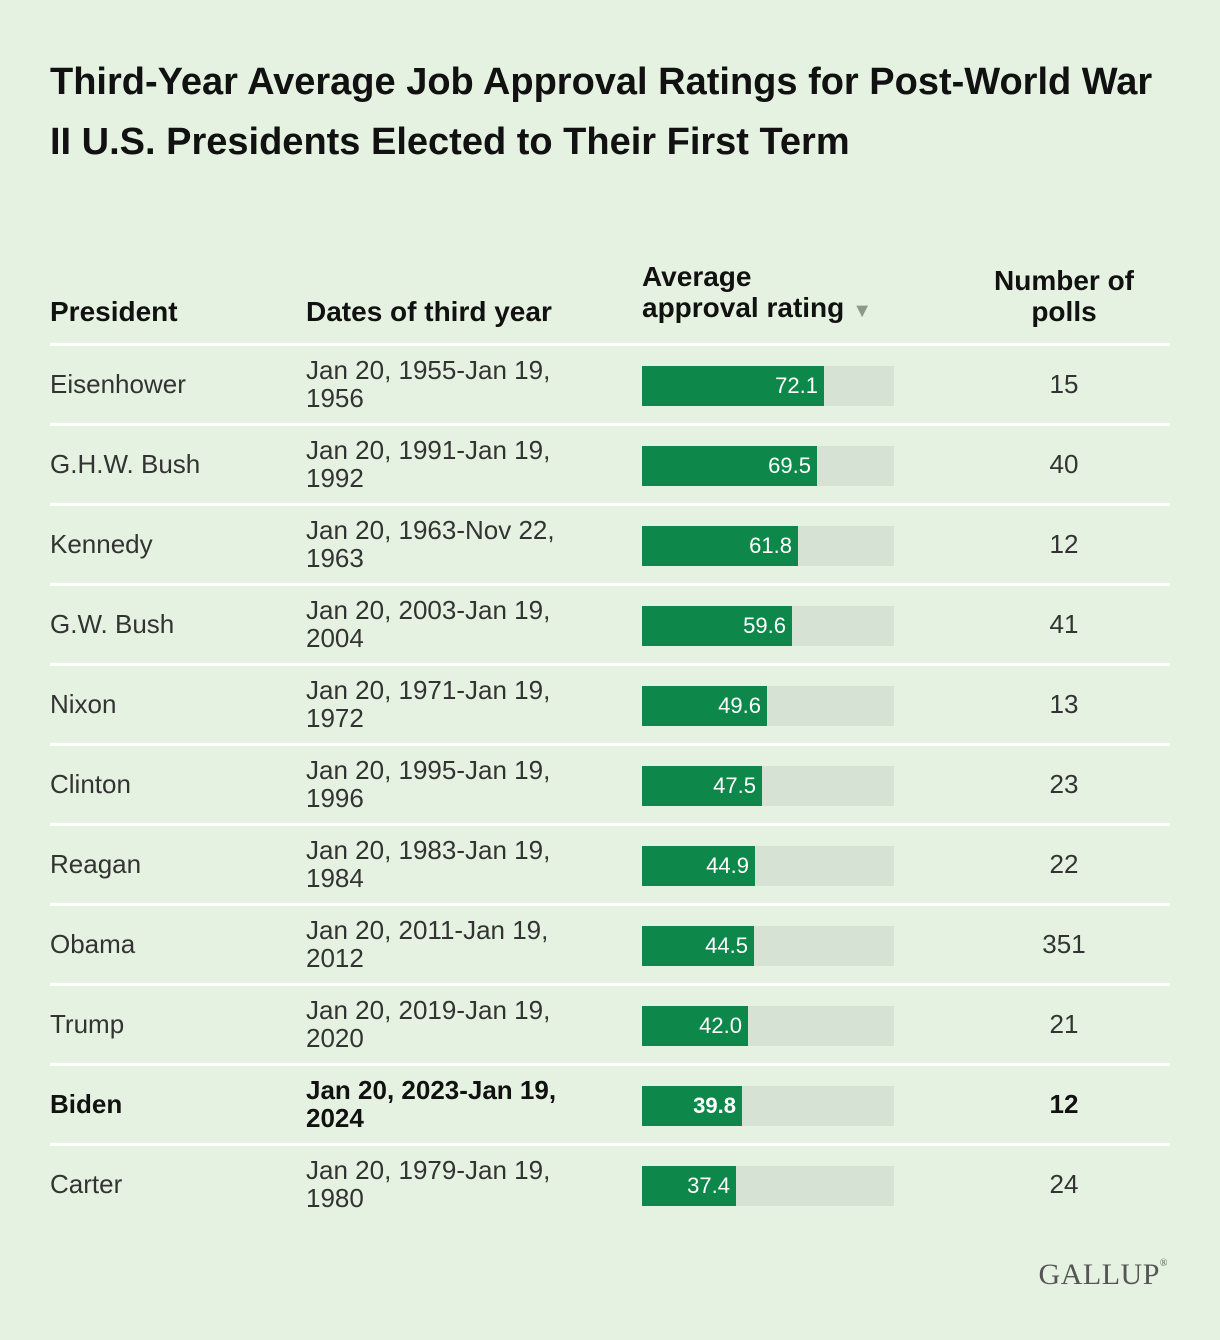  Describe the element at coordinates (862, 311) in the screenshot. I see `sort-descending-icon: ▼` at that location.